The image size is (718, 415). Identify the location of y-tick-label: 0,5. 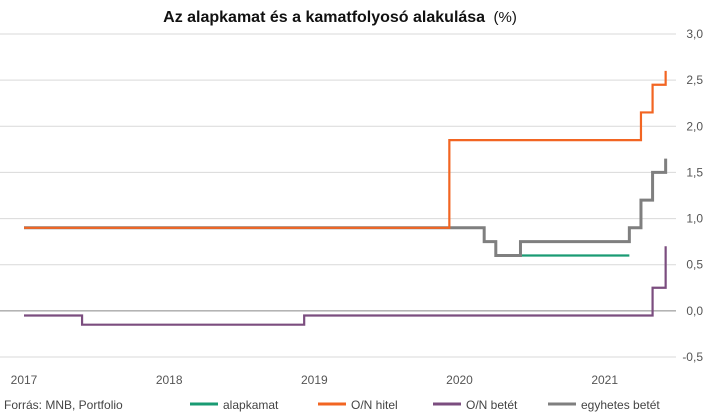
(694, 265).